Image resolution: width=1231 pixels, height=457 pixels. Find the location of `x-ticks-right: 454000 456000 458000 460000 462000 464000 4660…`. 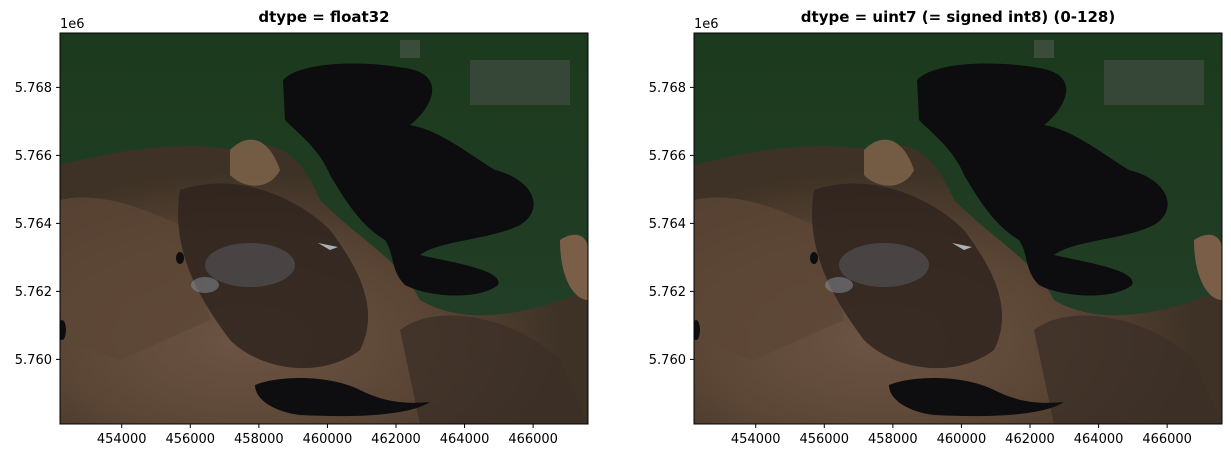

x-ticks-right: 454000 456000 458000 460000 462000 464000 4660… is located at coordinates (961, 435).